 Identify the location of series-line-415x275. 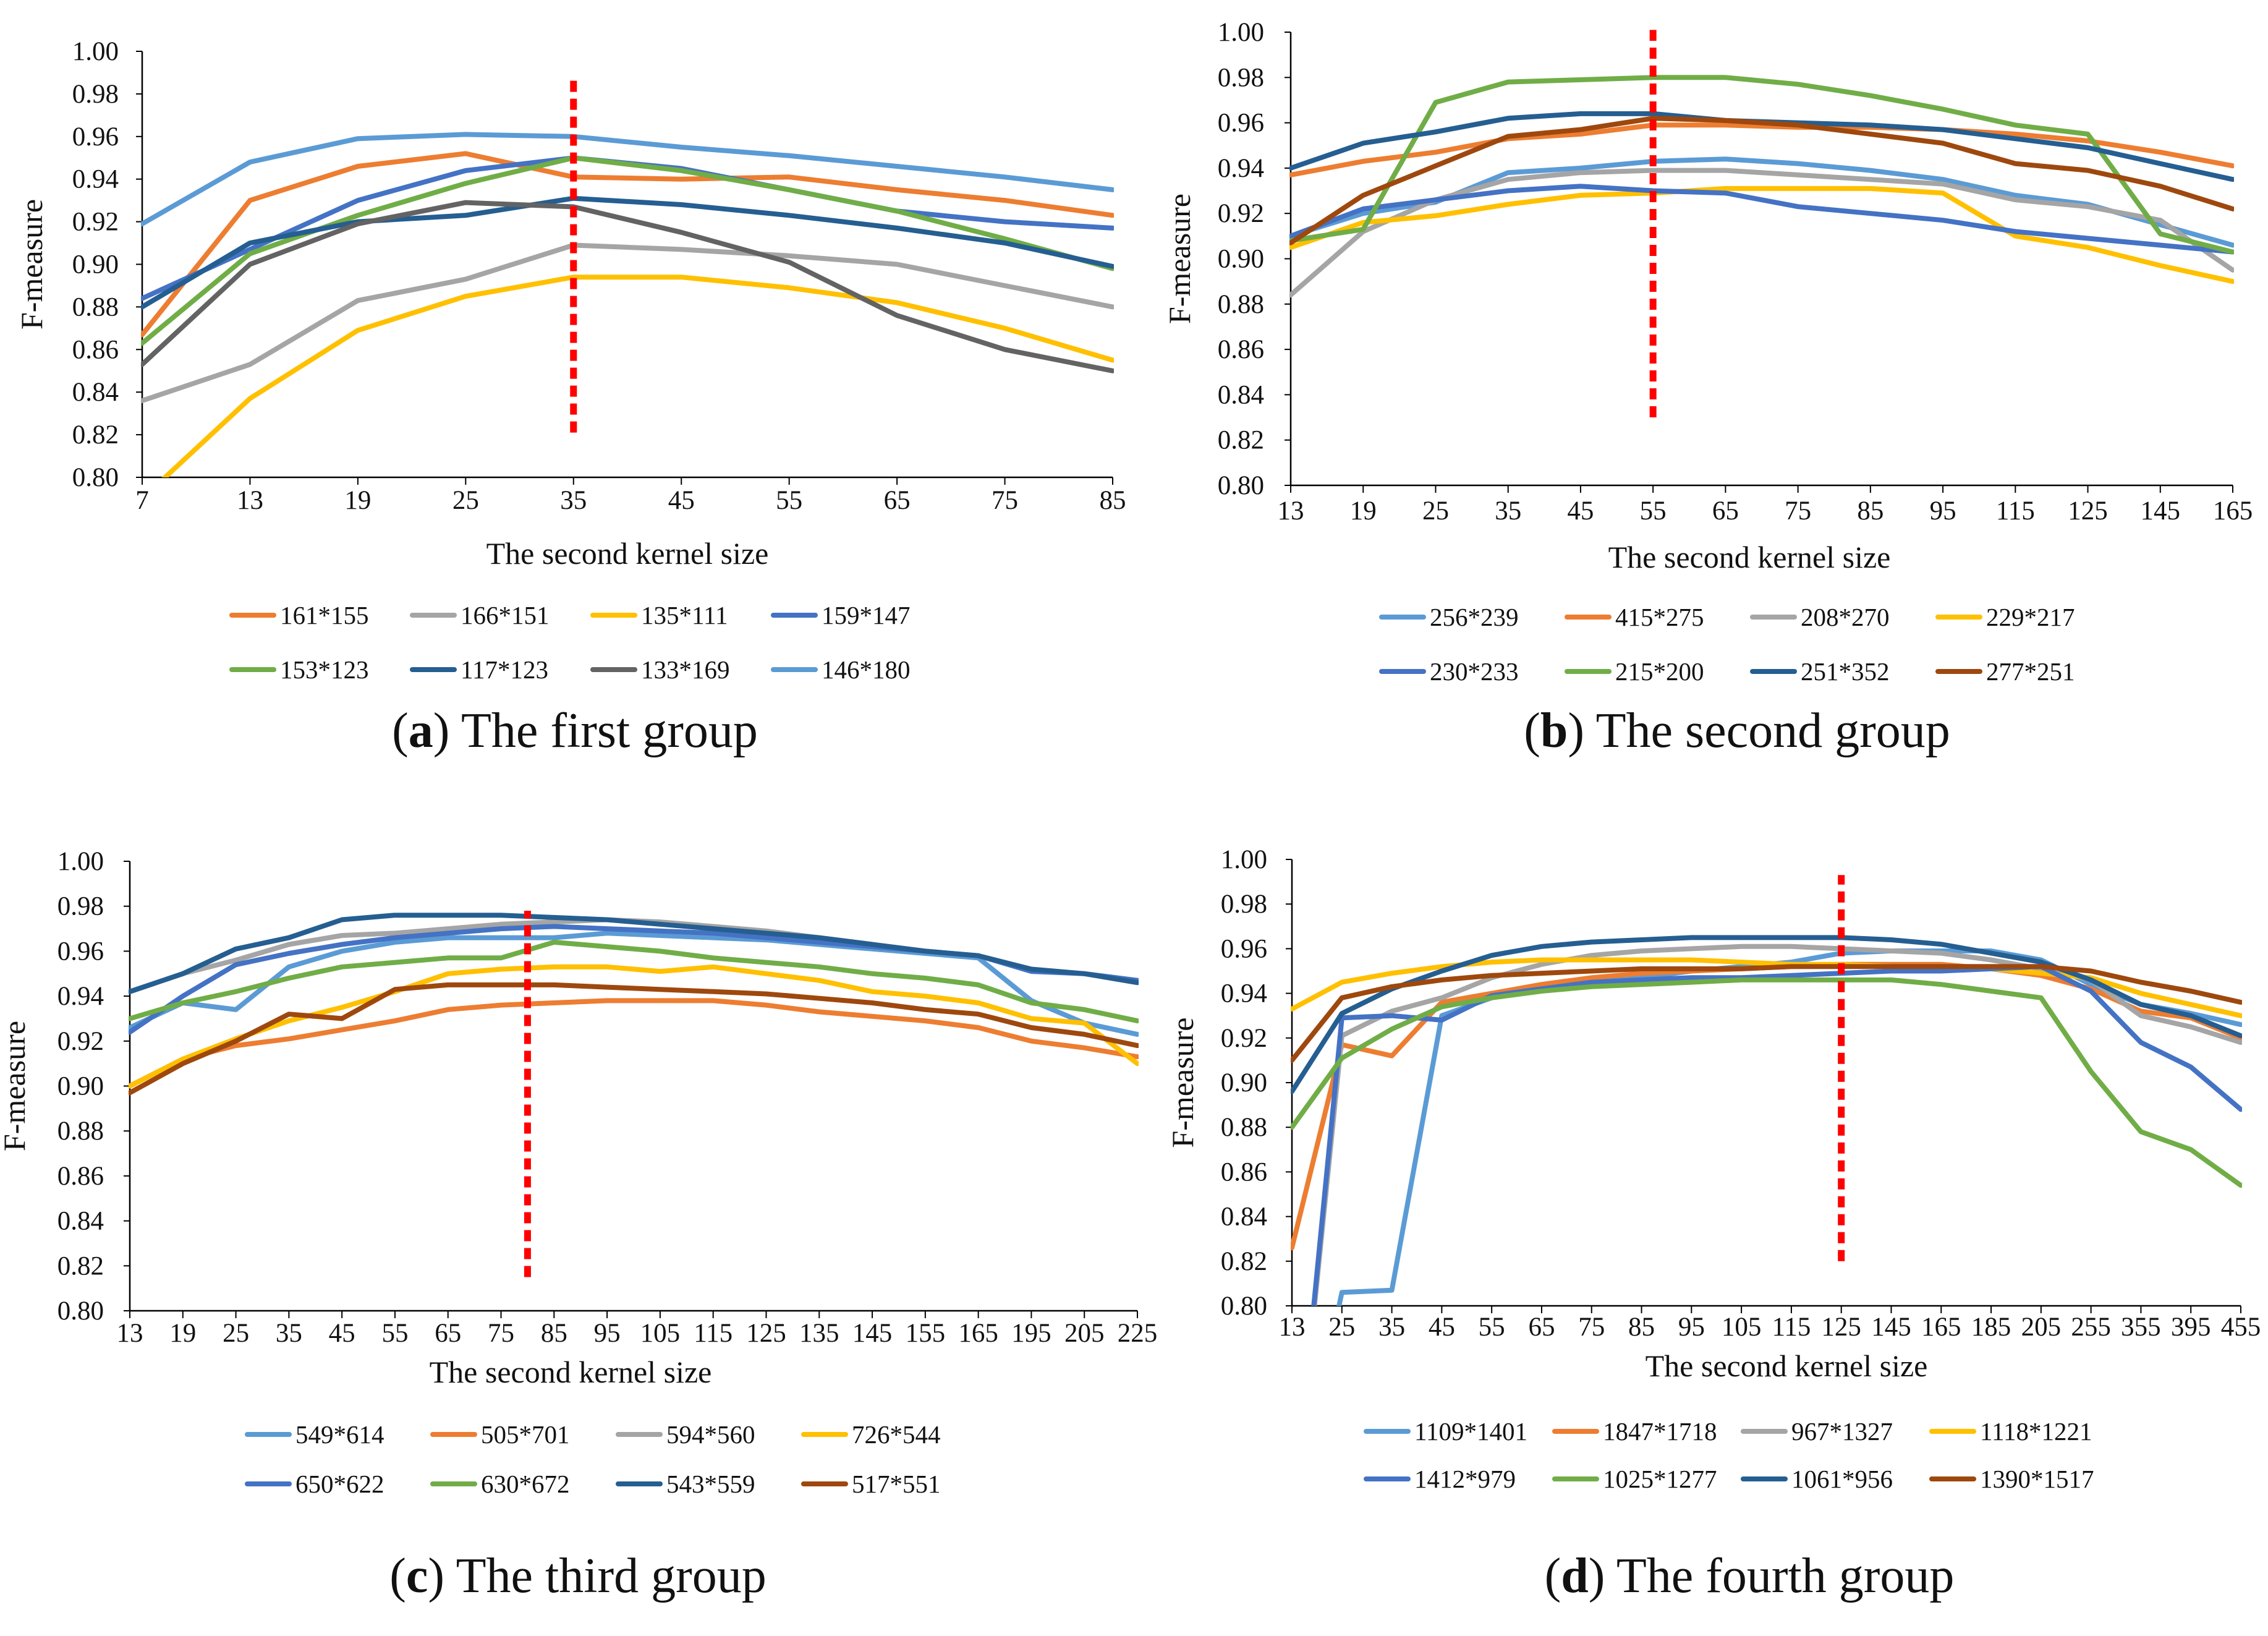
(1761, 150).